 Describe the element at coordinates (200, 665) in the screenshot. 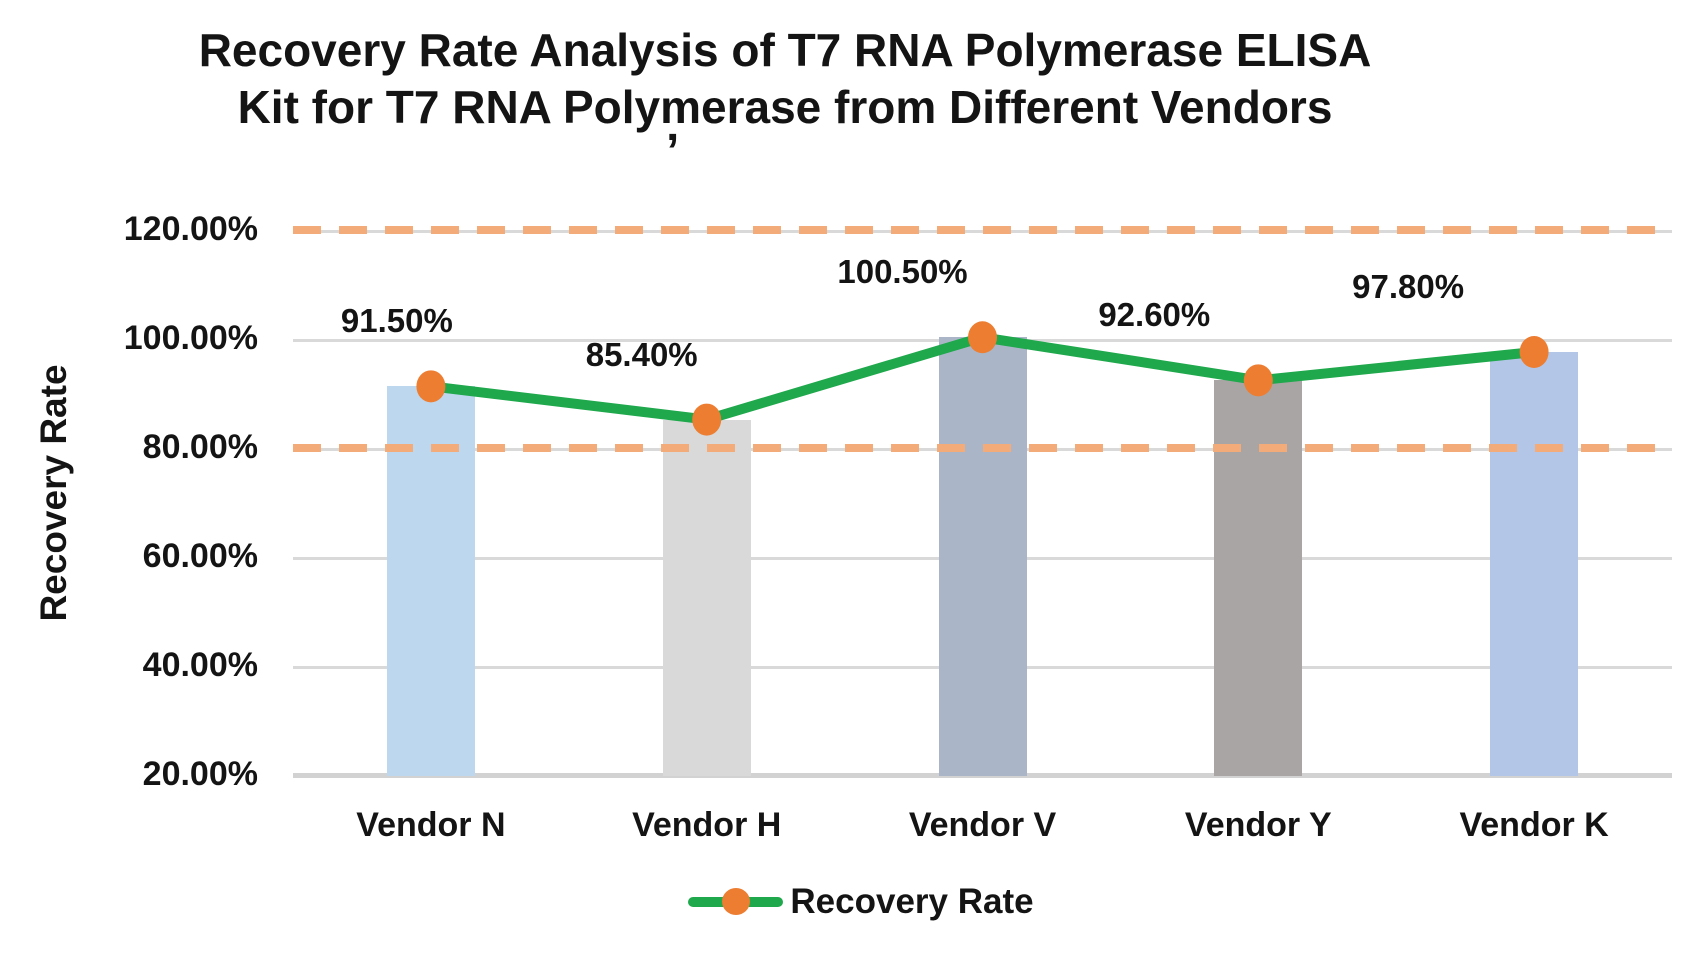

I see `y-tick-label-40: 40.00%` at that location.